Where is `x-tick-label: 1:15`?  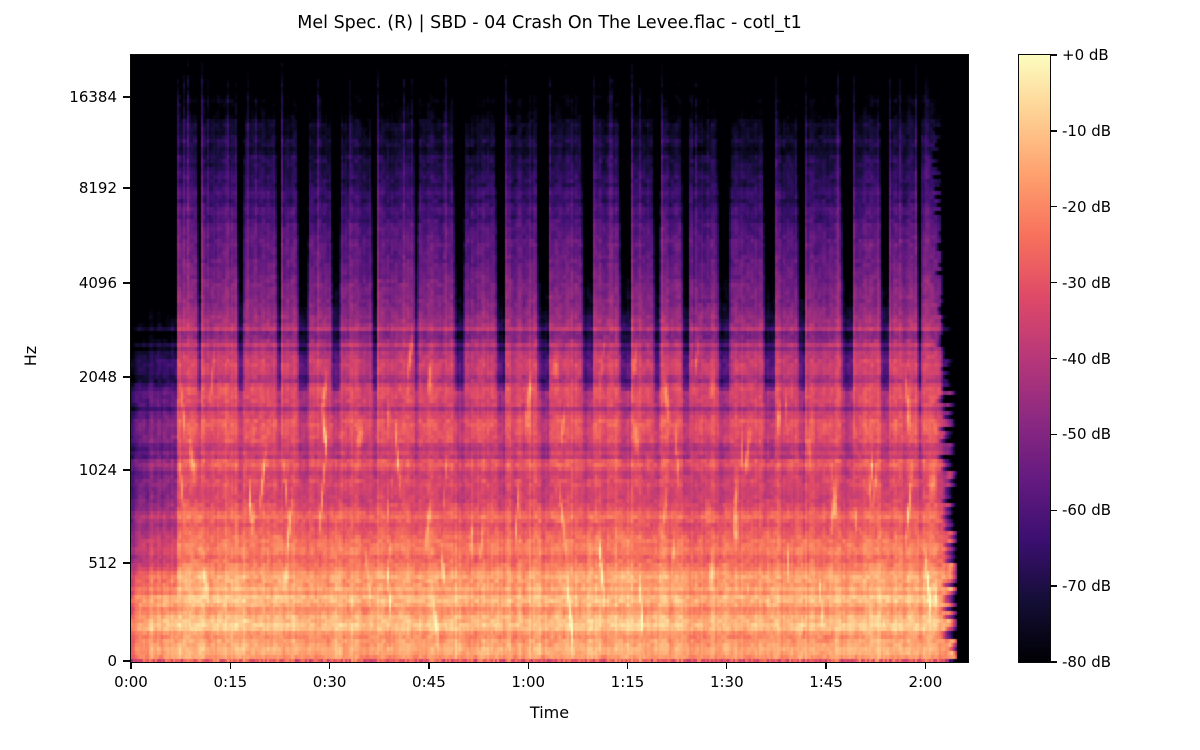
x-tick-label: 1:15 is located at coordinates (627, 682).